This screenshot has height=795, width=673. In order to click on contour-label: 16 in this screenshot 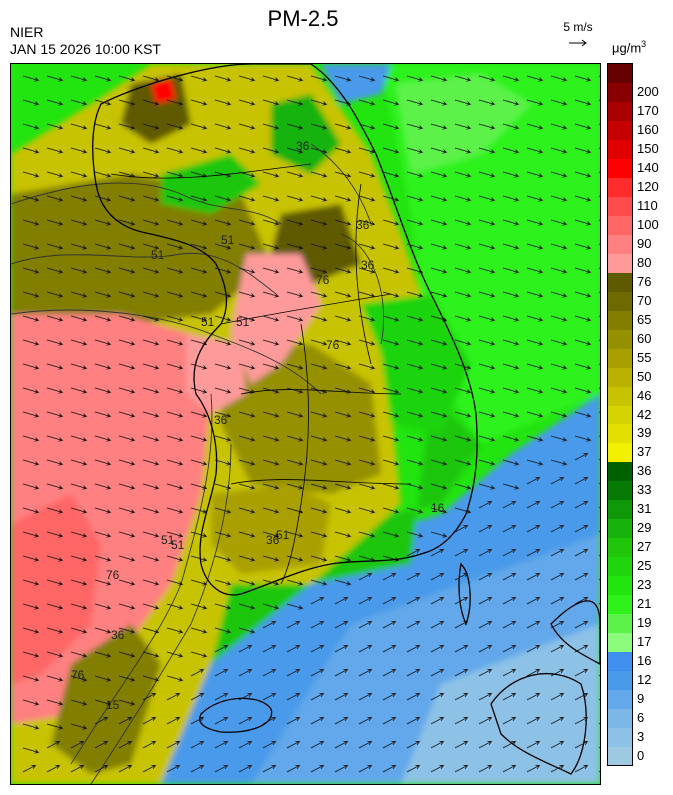, I will do `click(438, 508)`.